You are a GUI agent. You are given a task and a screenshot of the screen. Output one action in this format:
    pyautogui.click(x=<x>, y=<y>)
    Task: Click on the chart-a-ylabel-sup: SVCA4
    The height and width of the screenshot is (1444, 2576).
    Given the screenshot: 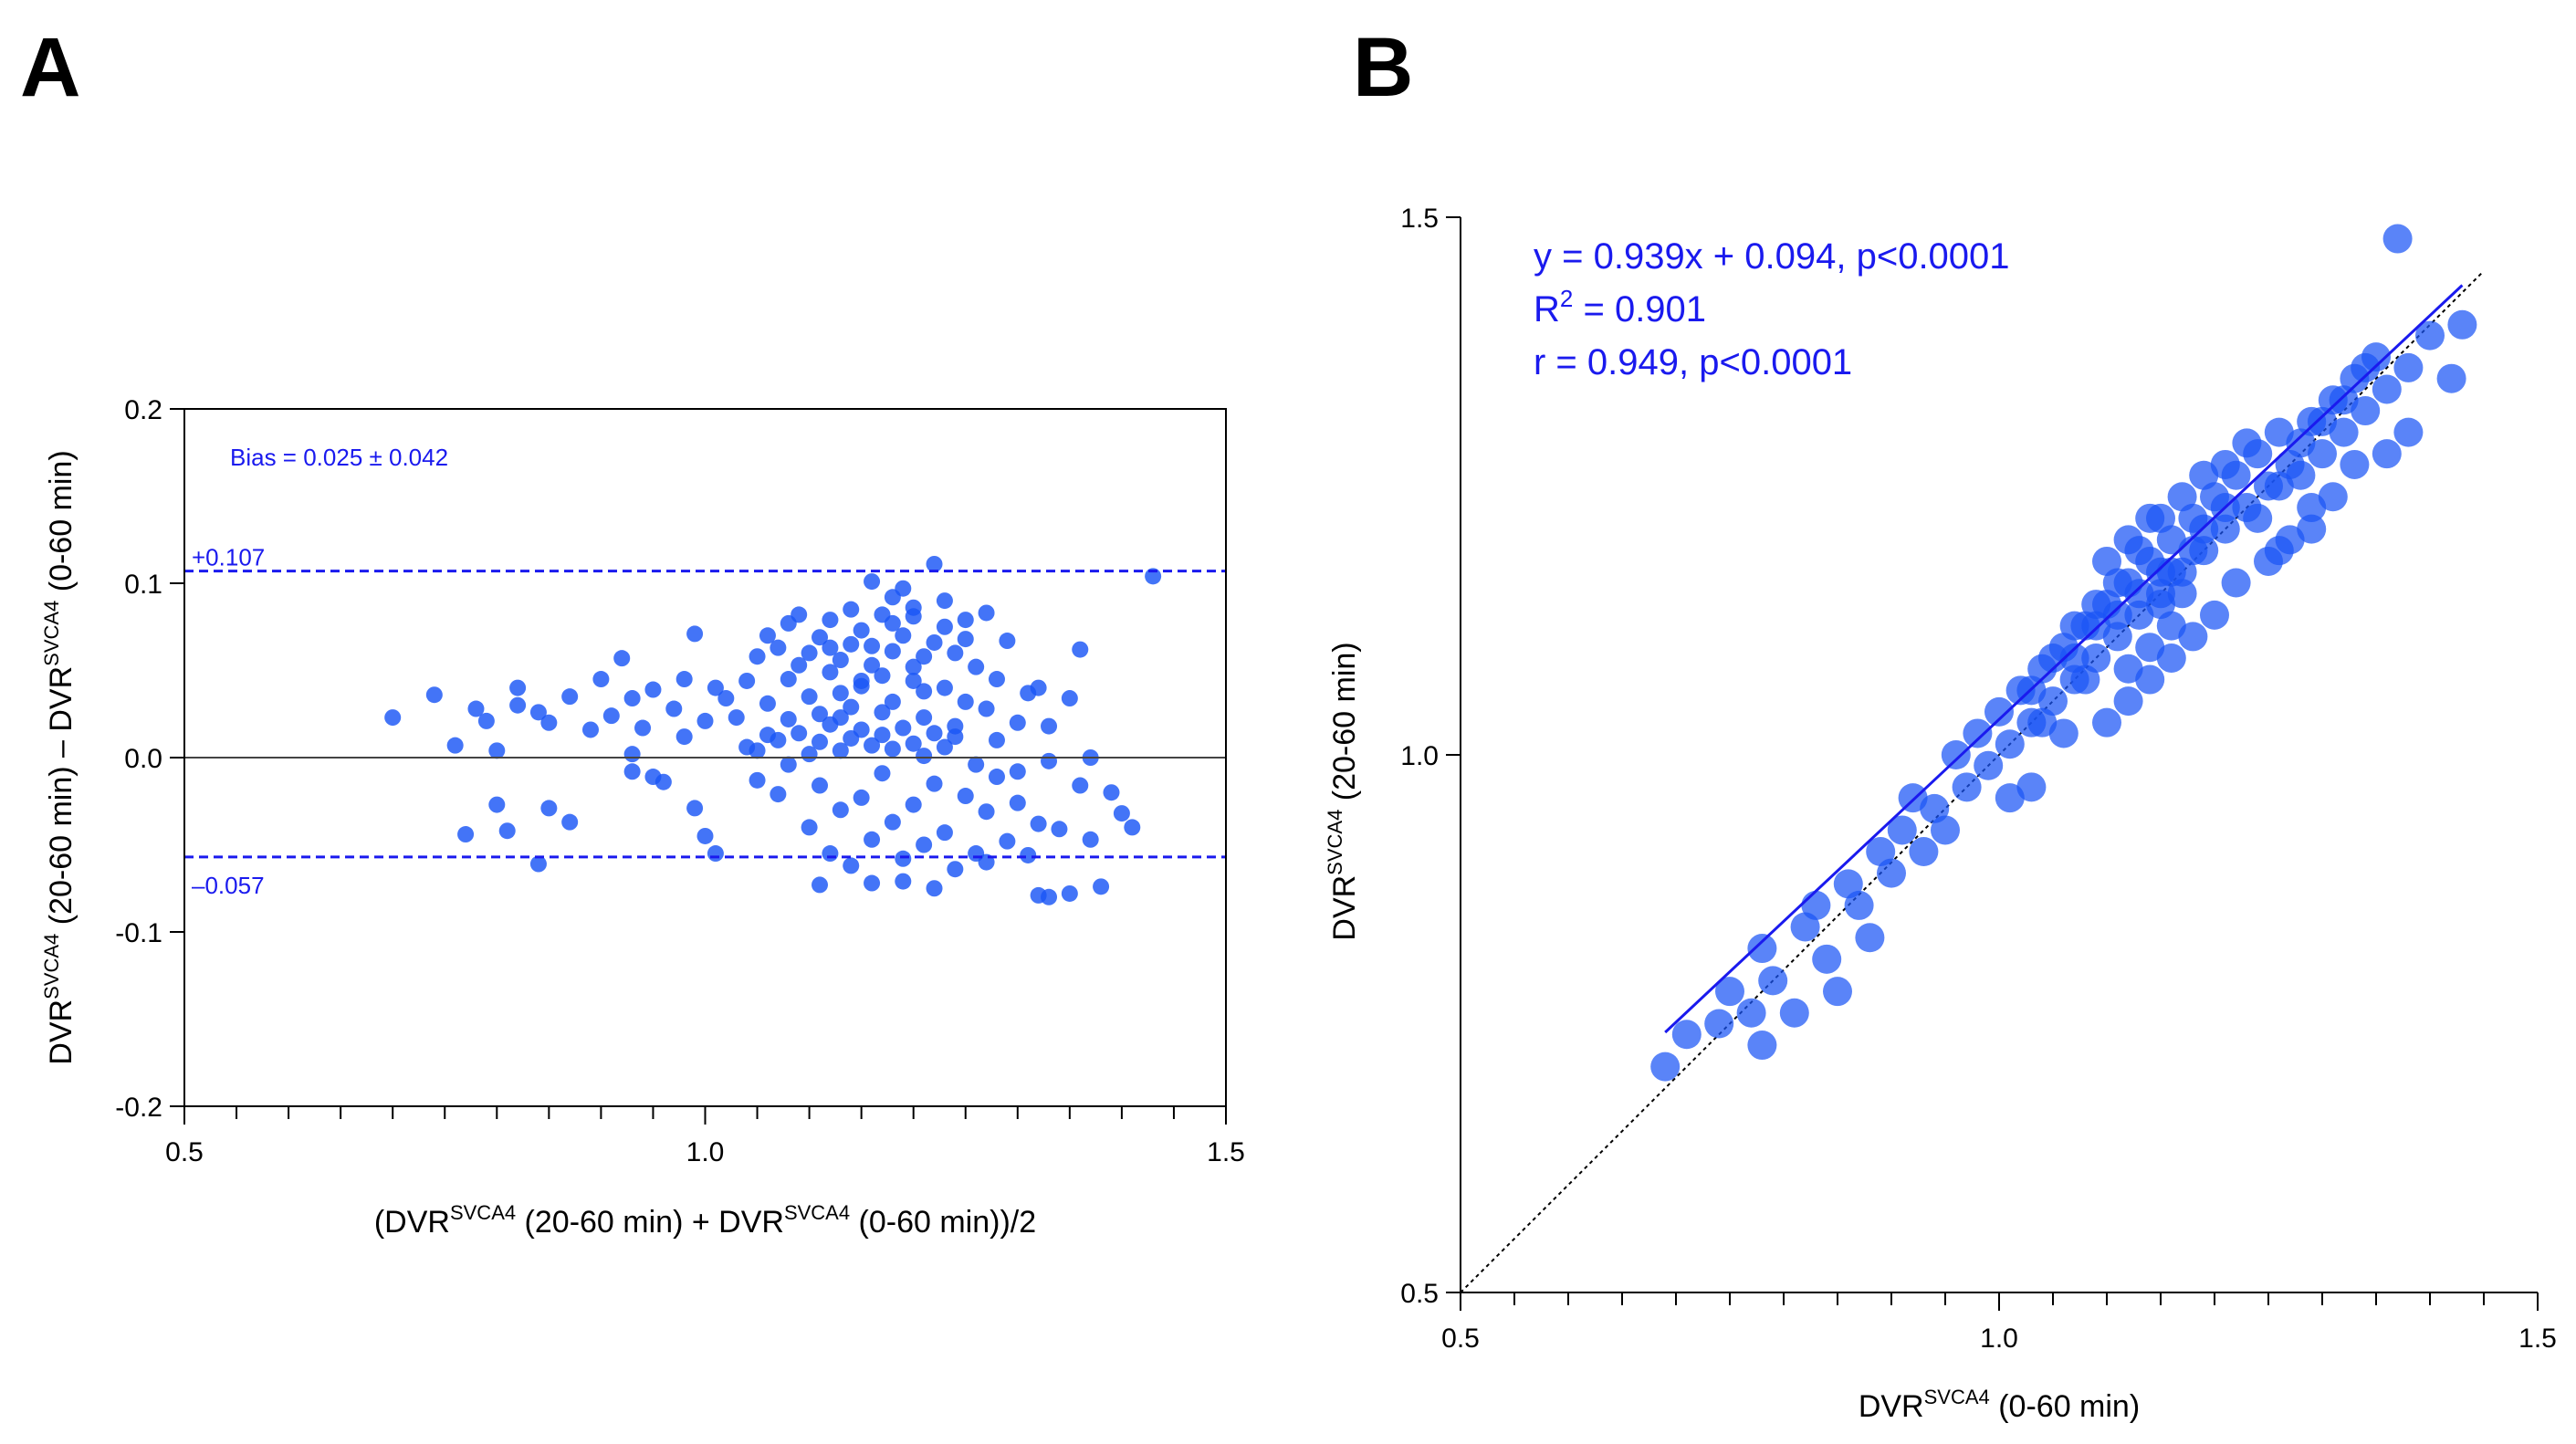 What is the action you would take?
    pyautogui.click(x=51, y=967)
    